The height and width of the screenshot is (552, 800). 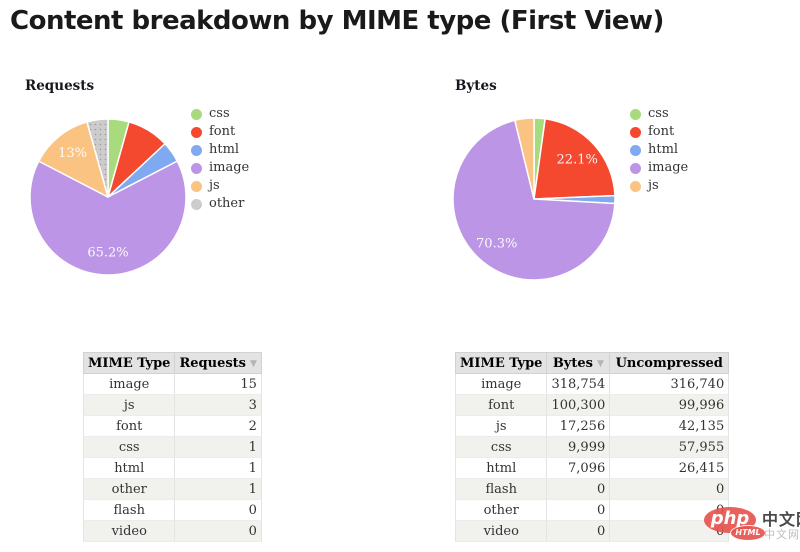 What do you see at coordinates (577, 159) in the screenshot?
I see `pie-percent-label-font: 22.1%` at bounding box center [577, 159].